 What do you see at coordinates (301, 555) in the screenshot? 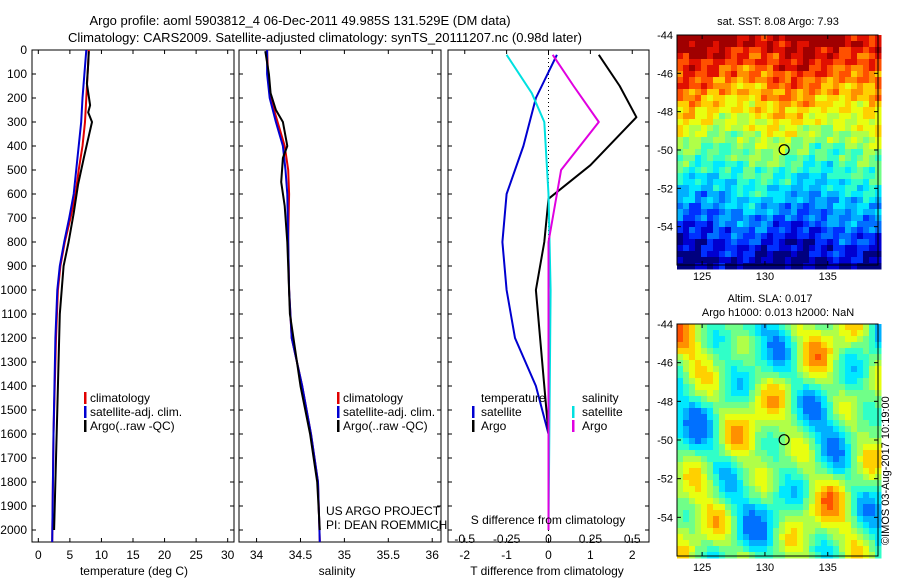
I see `x-tick-label: 34.5` at bounding box center [301, 555].